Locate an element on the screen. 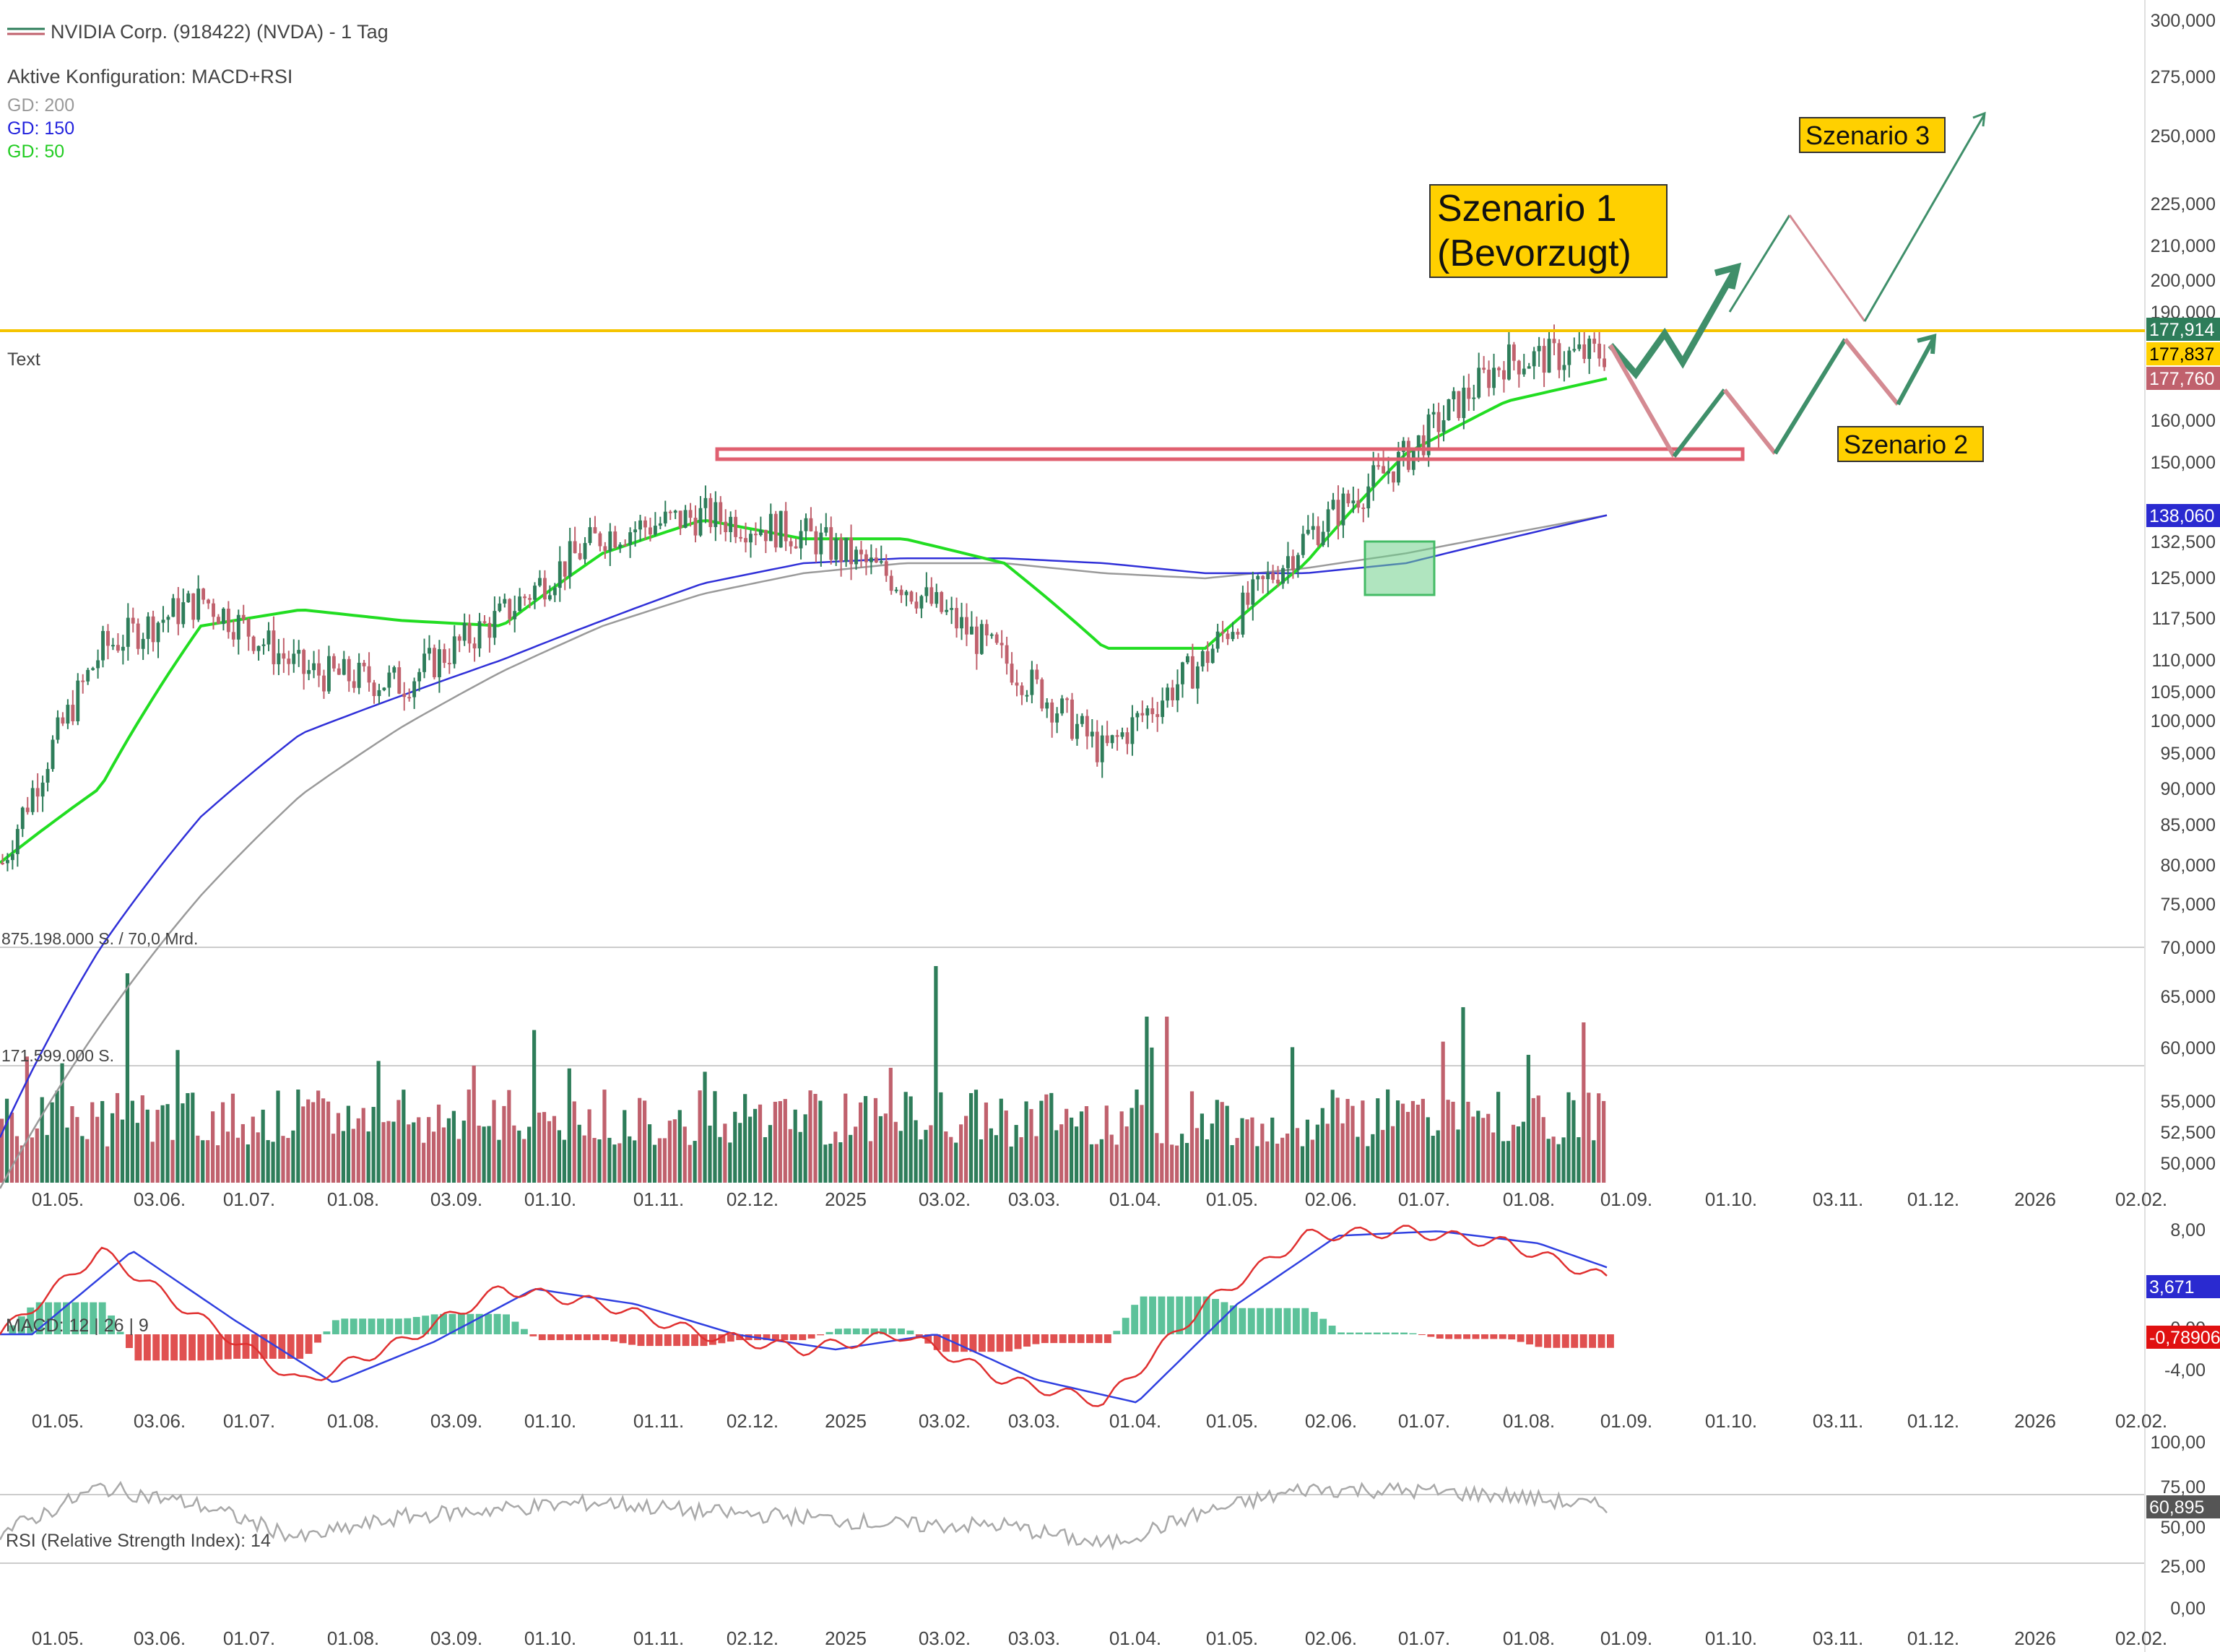 This screenshot has height=1652, width=2220. scenario-3-path is located at coordinates (1857, 216).